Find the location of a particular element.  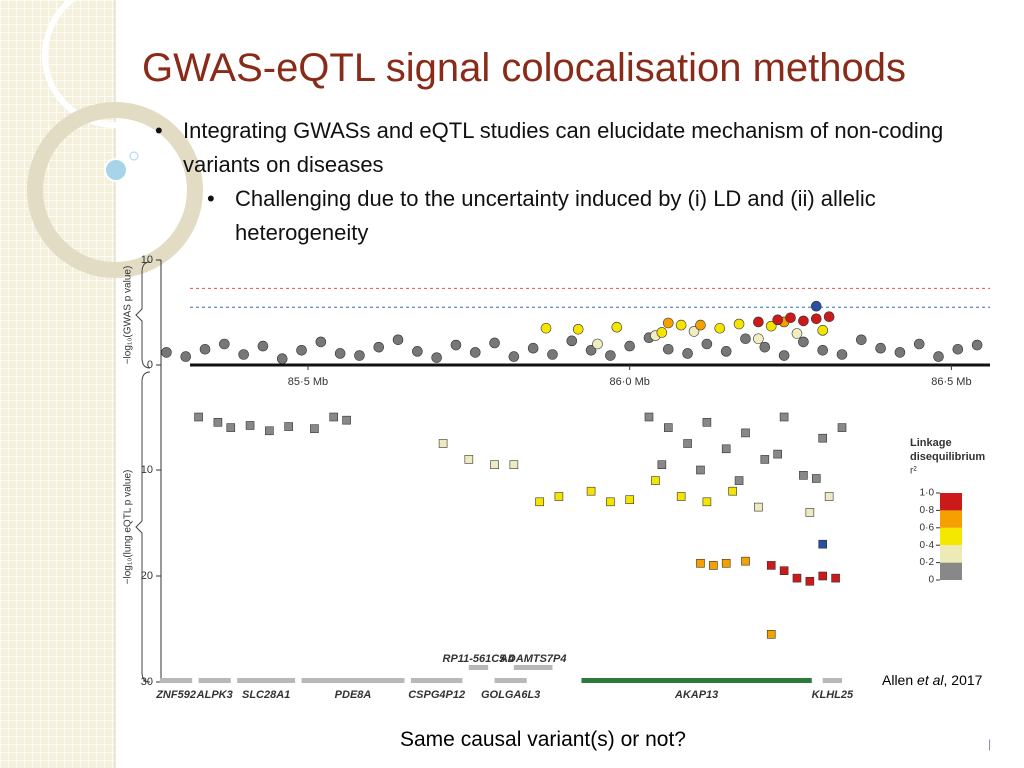

question: Same causal variant(s) or not? is located at coordinates (543, 739).